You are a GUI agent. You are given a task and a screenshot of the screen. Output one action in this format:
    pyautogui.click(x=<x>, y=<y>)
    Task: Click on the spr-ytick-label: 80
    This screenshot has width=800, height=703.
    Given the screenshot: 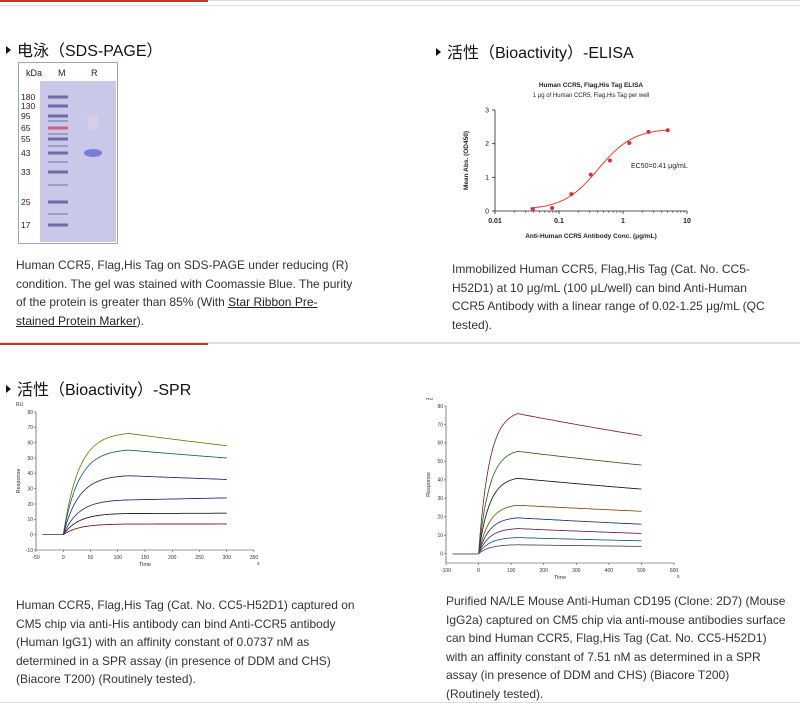 What is the action you would take?
    pyautogui.click(x=440, y=407)
    